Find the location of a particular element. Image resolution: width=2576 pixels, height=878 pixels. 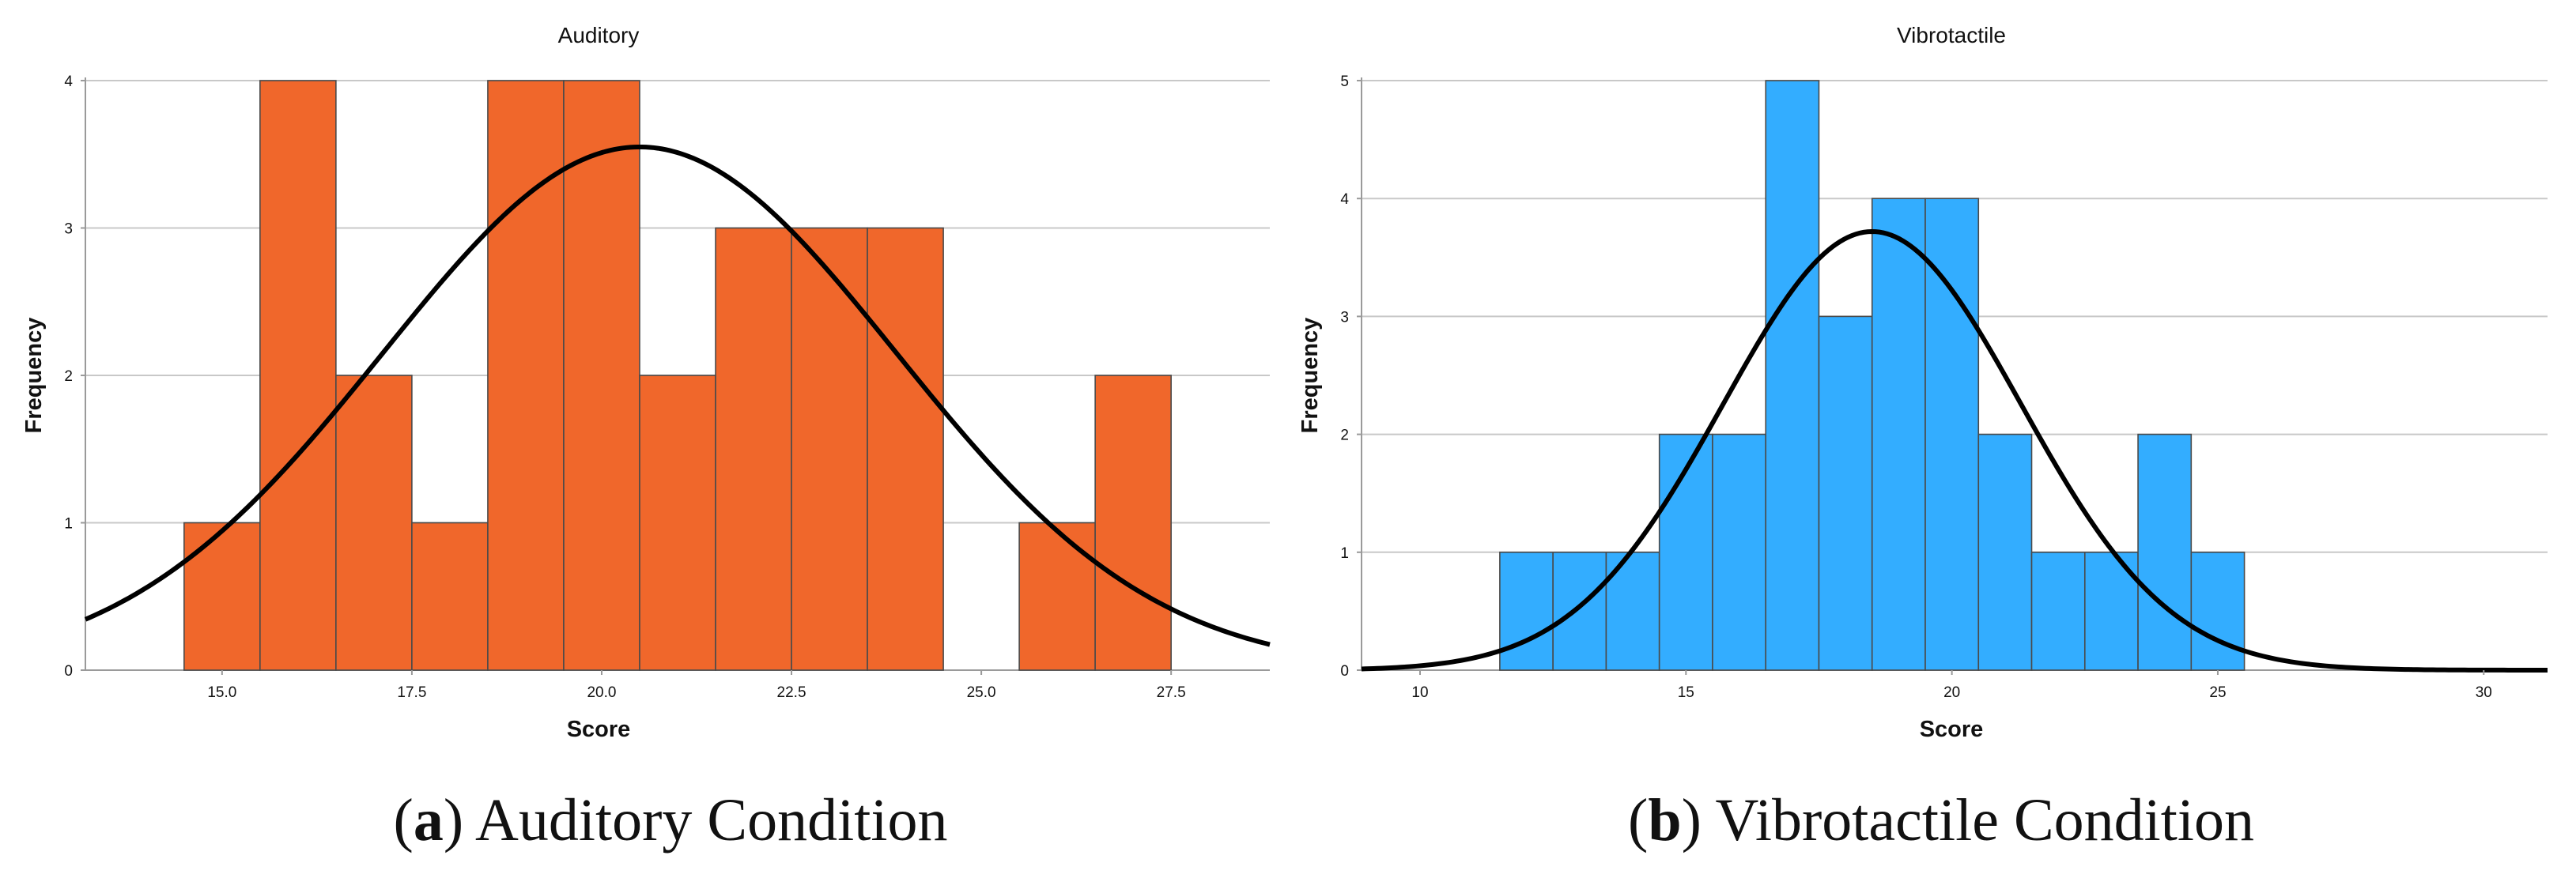

x-tick-label: 15 is located at coordinates (1686, 692).